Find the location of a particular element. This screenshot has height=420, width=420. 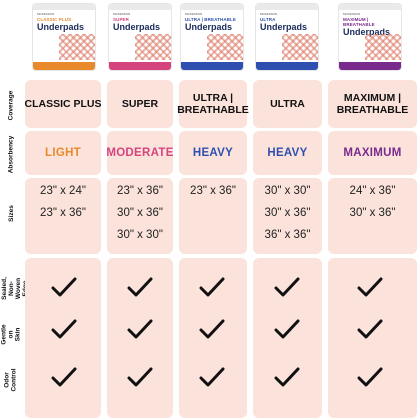

absorbency-cell: LIGHT is located at coordinates (63, 153).